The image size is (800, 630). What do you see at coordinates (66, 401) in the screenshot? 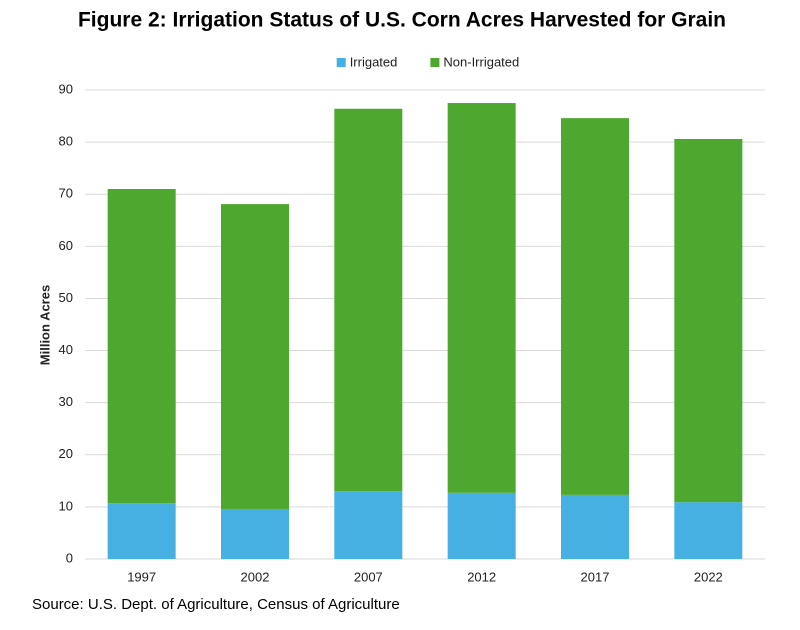
I see `y-tick-label: 30` at bounding box center [66, 401].